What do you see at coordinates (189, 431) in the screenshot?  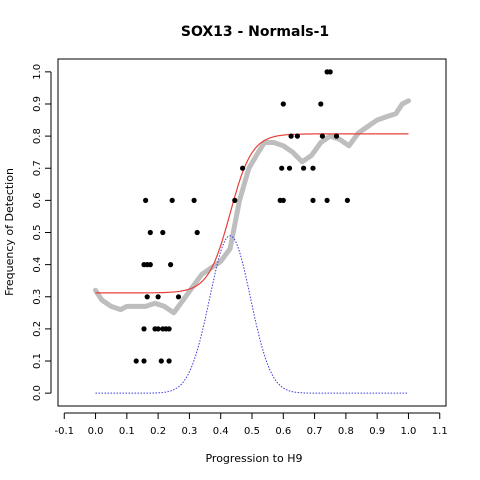 I see `x-tick-label: 0.3` at bounding box center [189, 431].